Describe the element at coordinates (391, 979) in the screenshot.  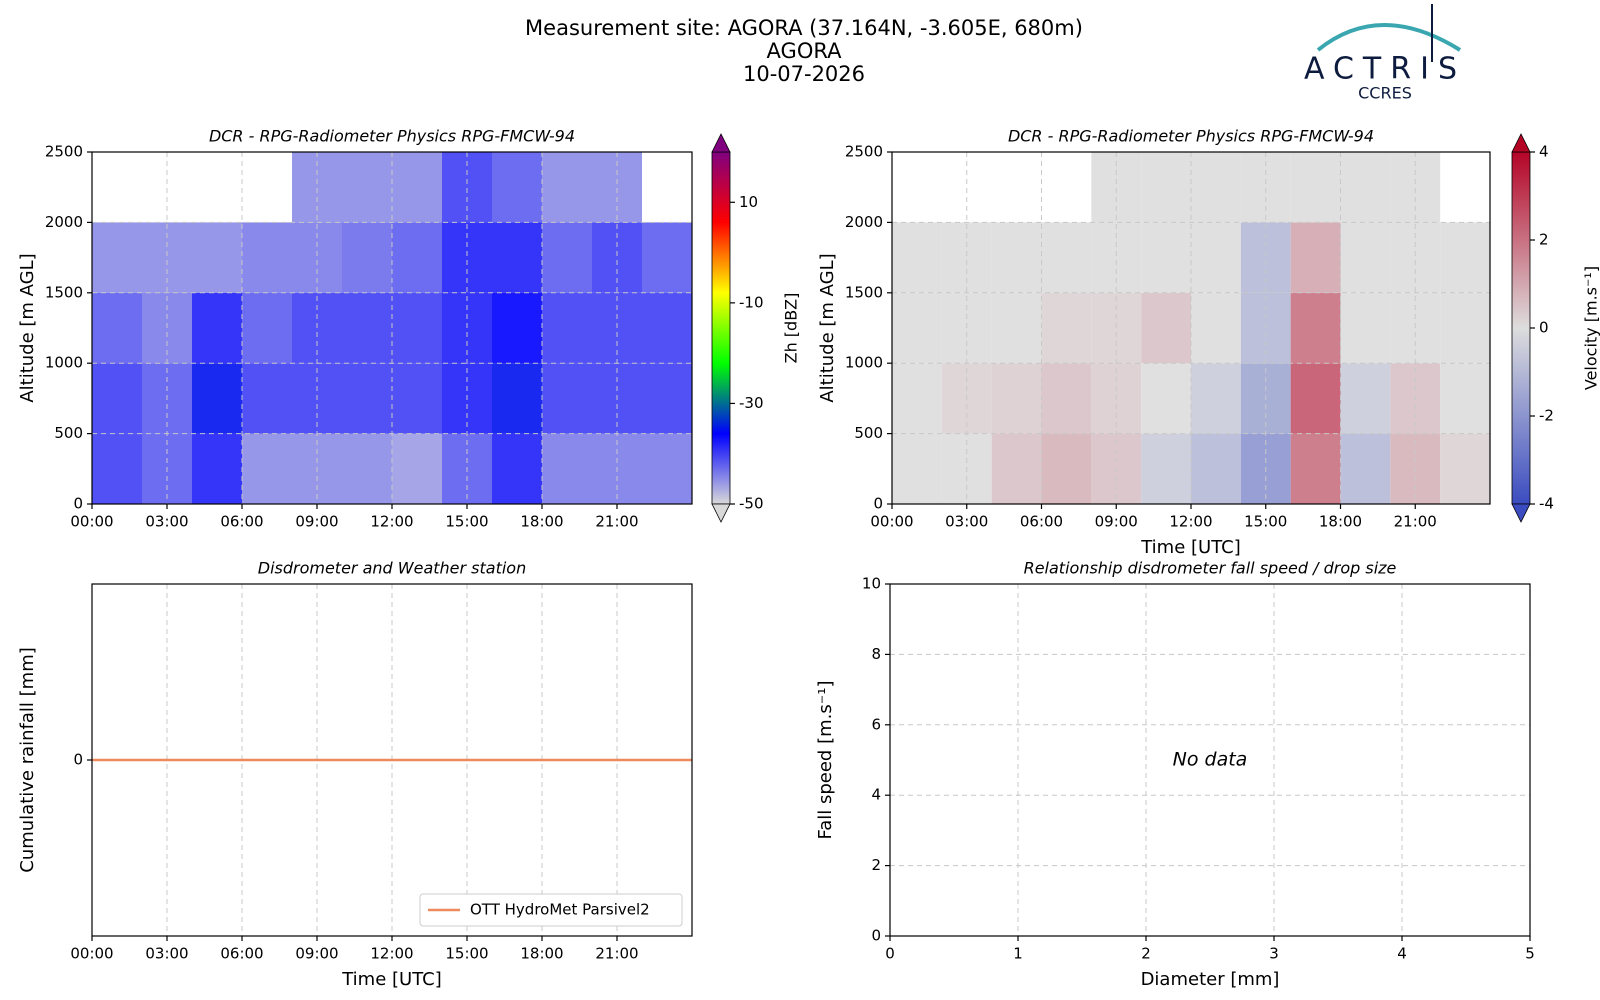
I see `x-axis-label: Time [UTC]` at that location.